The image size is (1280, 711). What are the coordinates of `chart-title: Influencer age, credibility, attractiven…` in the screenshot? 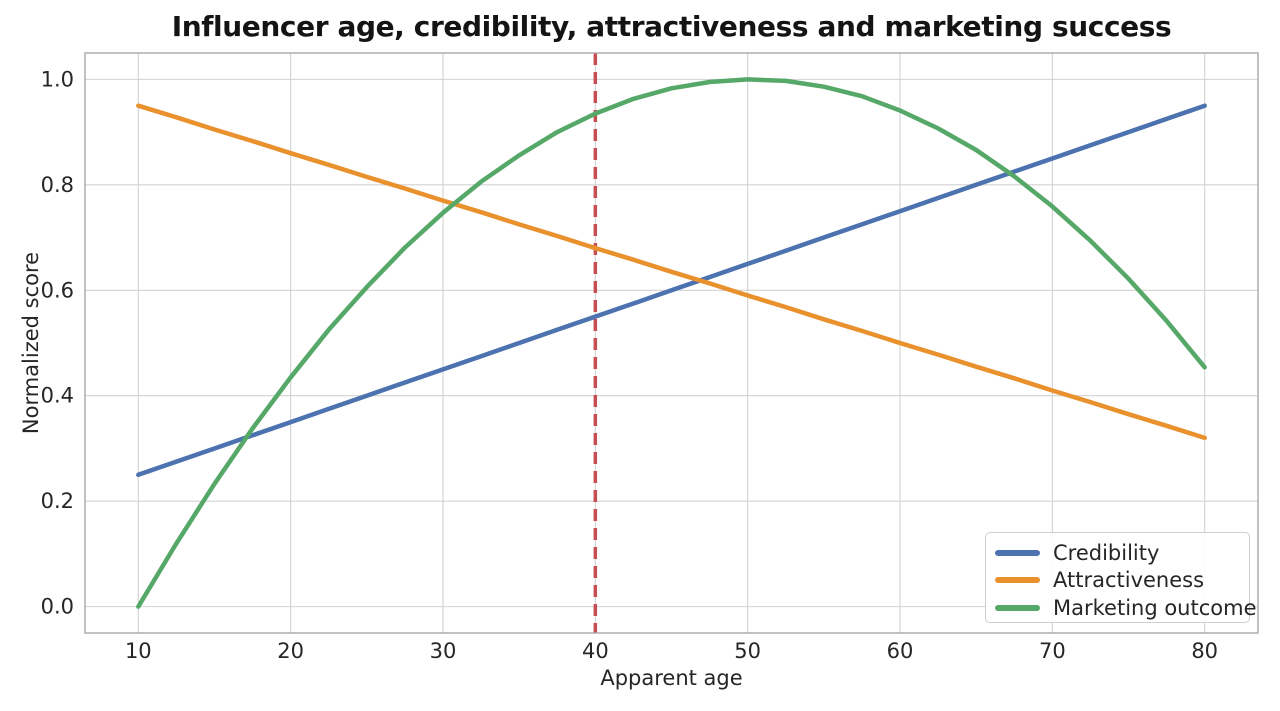 It's located at (671, 26).